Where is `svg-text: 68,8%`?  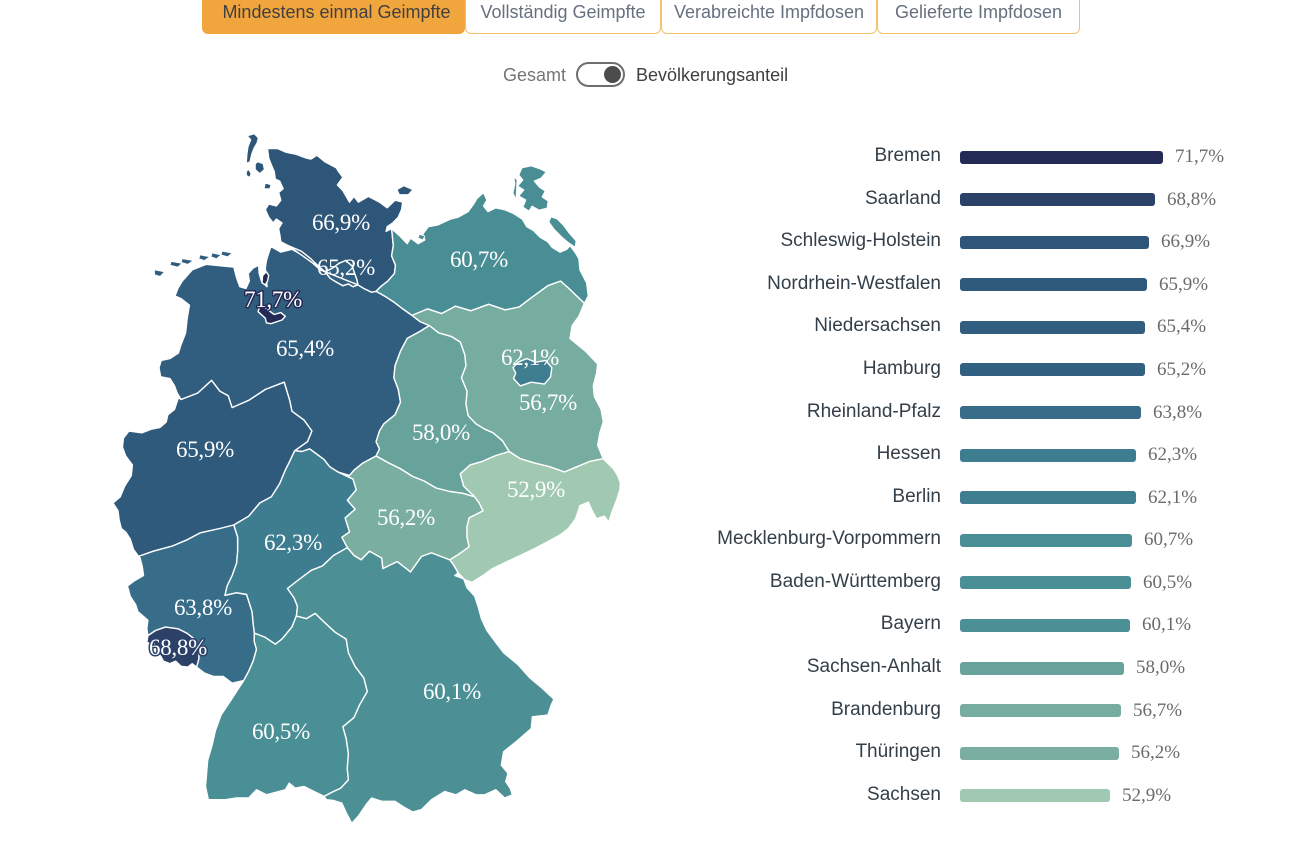 svg-text: 68,8% is located at coordinates (178, 647).